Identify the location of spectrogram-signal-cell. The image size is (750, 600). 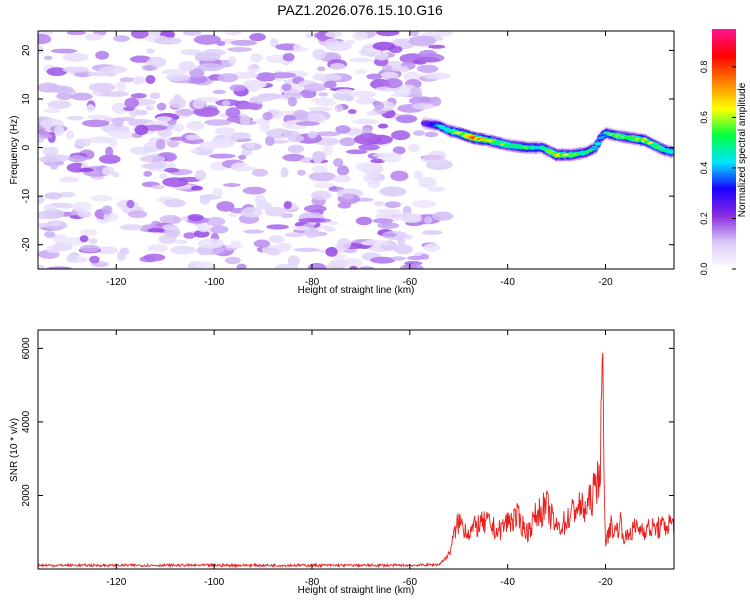
(595, 148).